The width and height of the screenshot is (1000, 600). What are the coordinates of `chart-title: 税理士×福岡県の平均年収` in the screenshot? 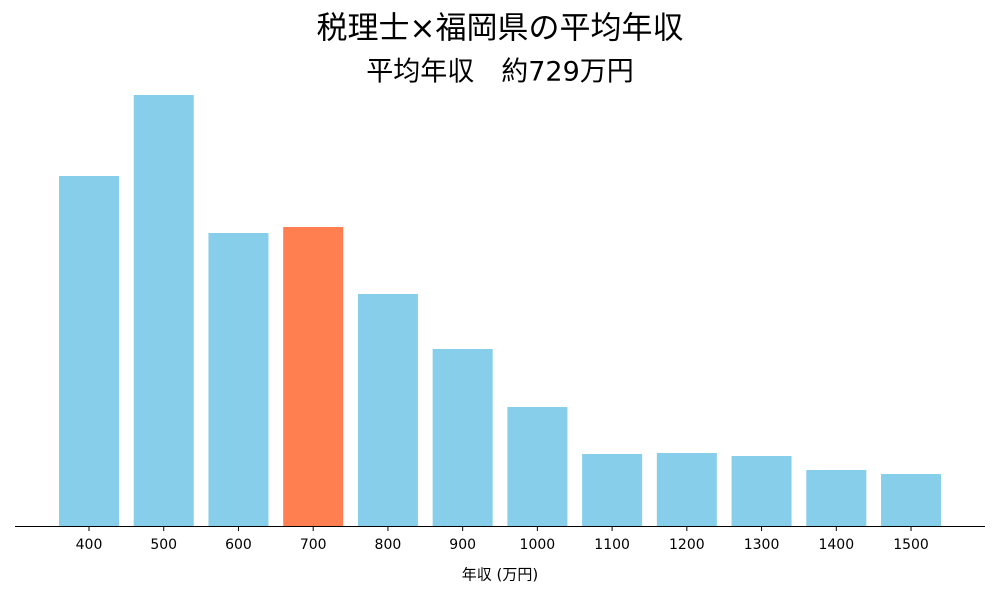 It's located at (500, 29).